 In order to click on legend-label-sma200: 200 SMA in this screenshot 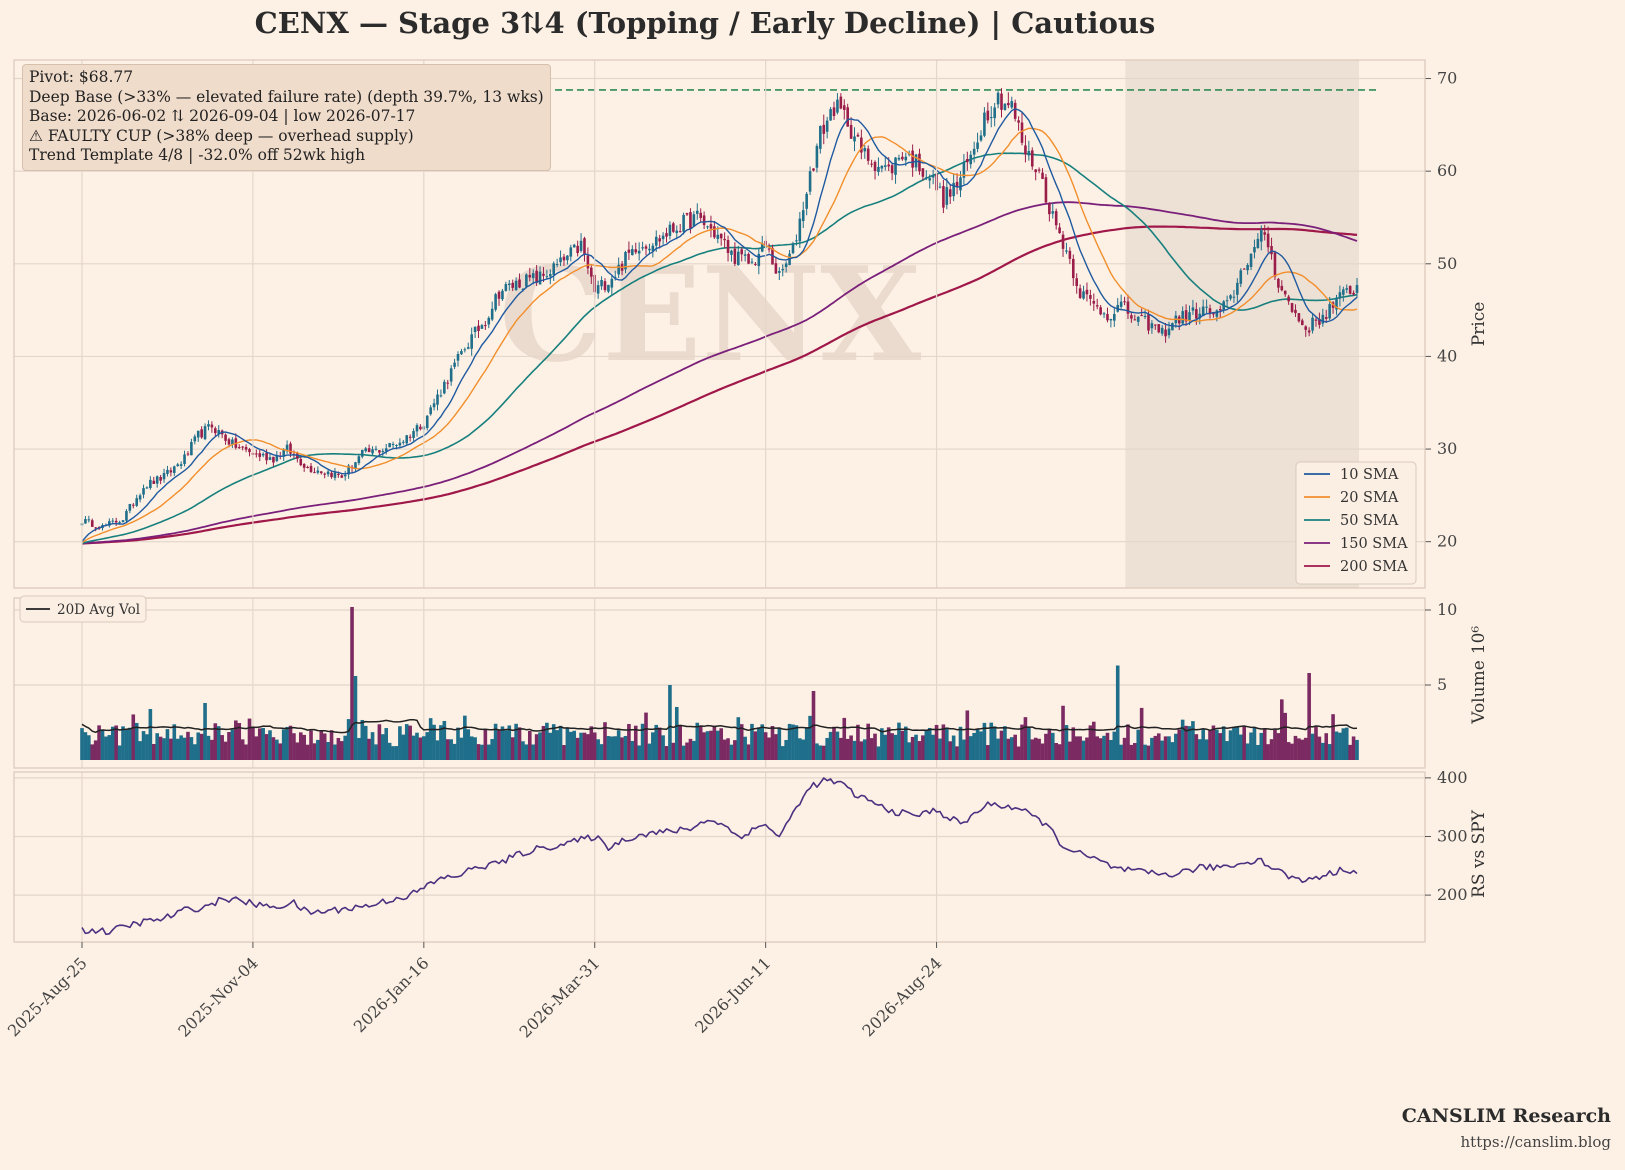, I will do `click(1374, 567)`.